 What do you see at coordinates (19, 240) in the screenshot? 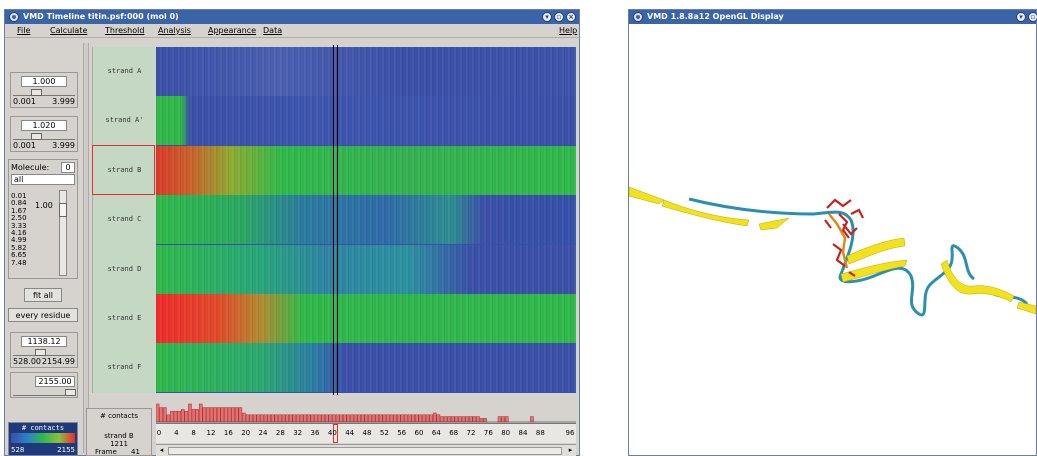
I see `threshold-item: 4.99` at bounding box center [19, 240].